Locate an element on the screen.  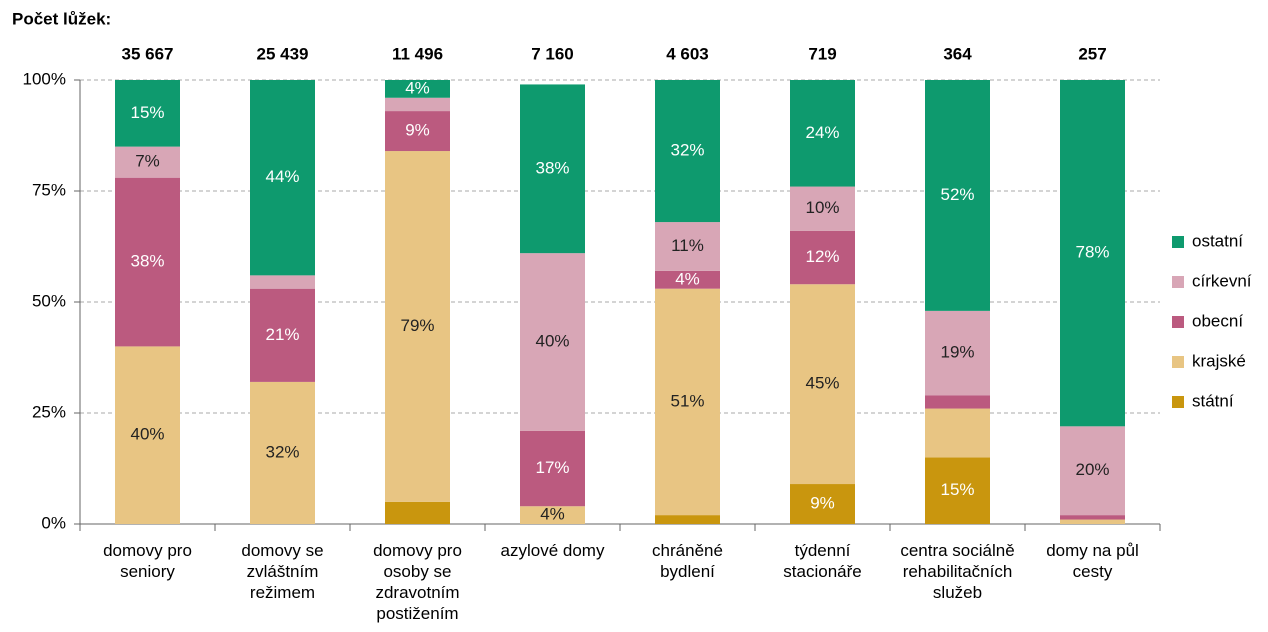
x-tick-label: centra sociálně rehabilitačních služeb is located at coordinates (957, 571).